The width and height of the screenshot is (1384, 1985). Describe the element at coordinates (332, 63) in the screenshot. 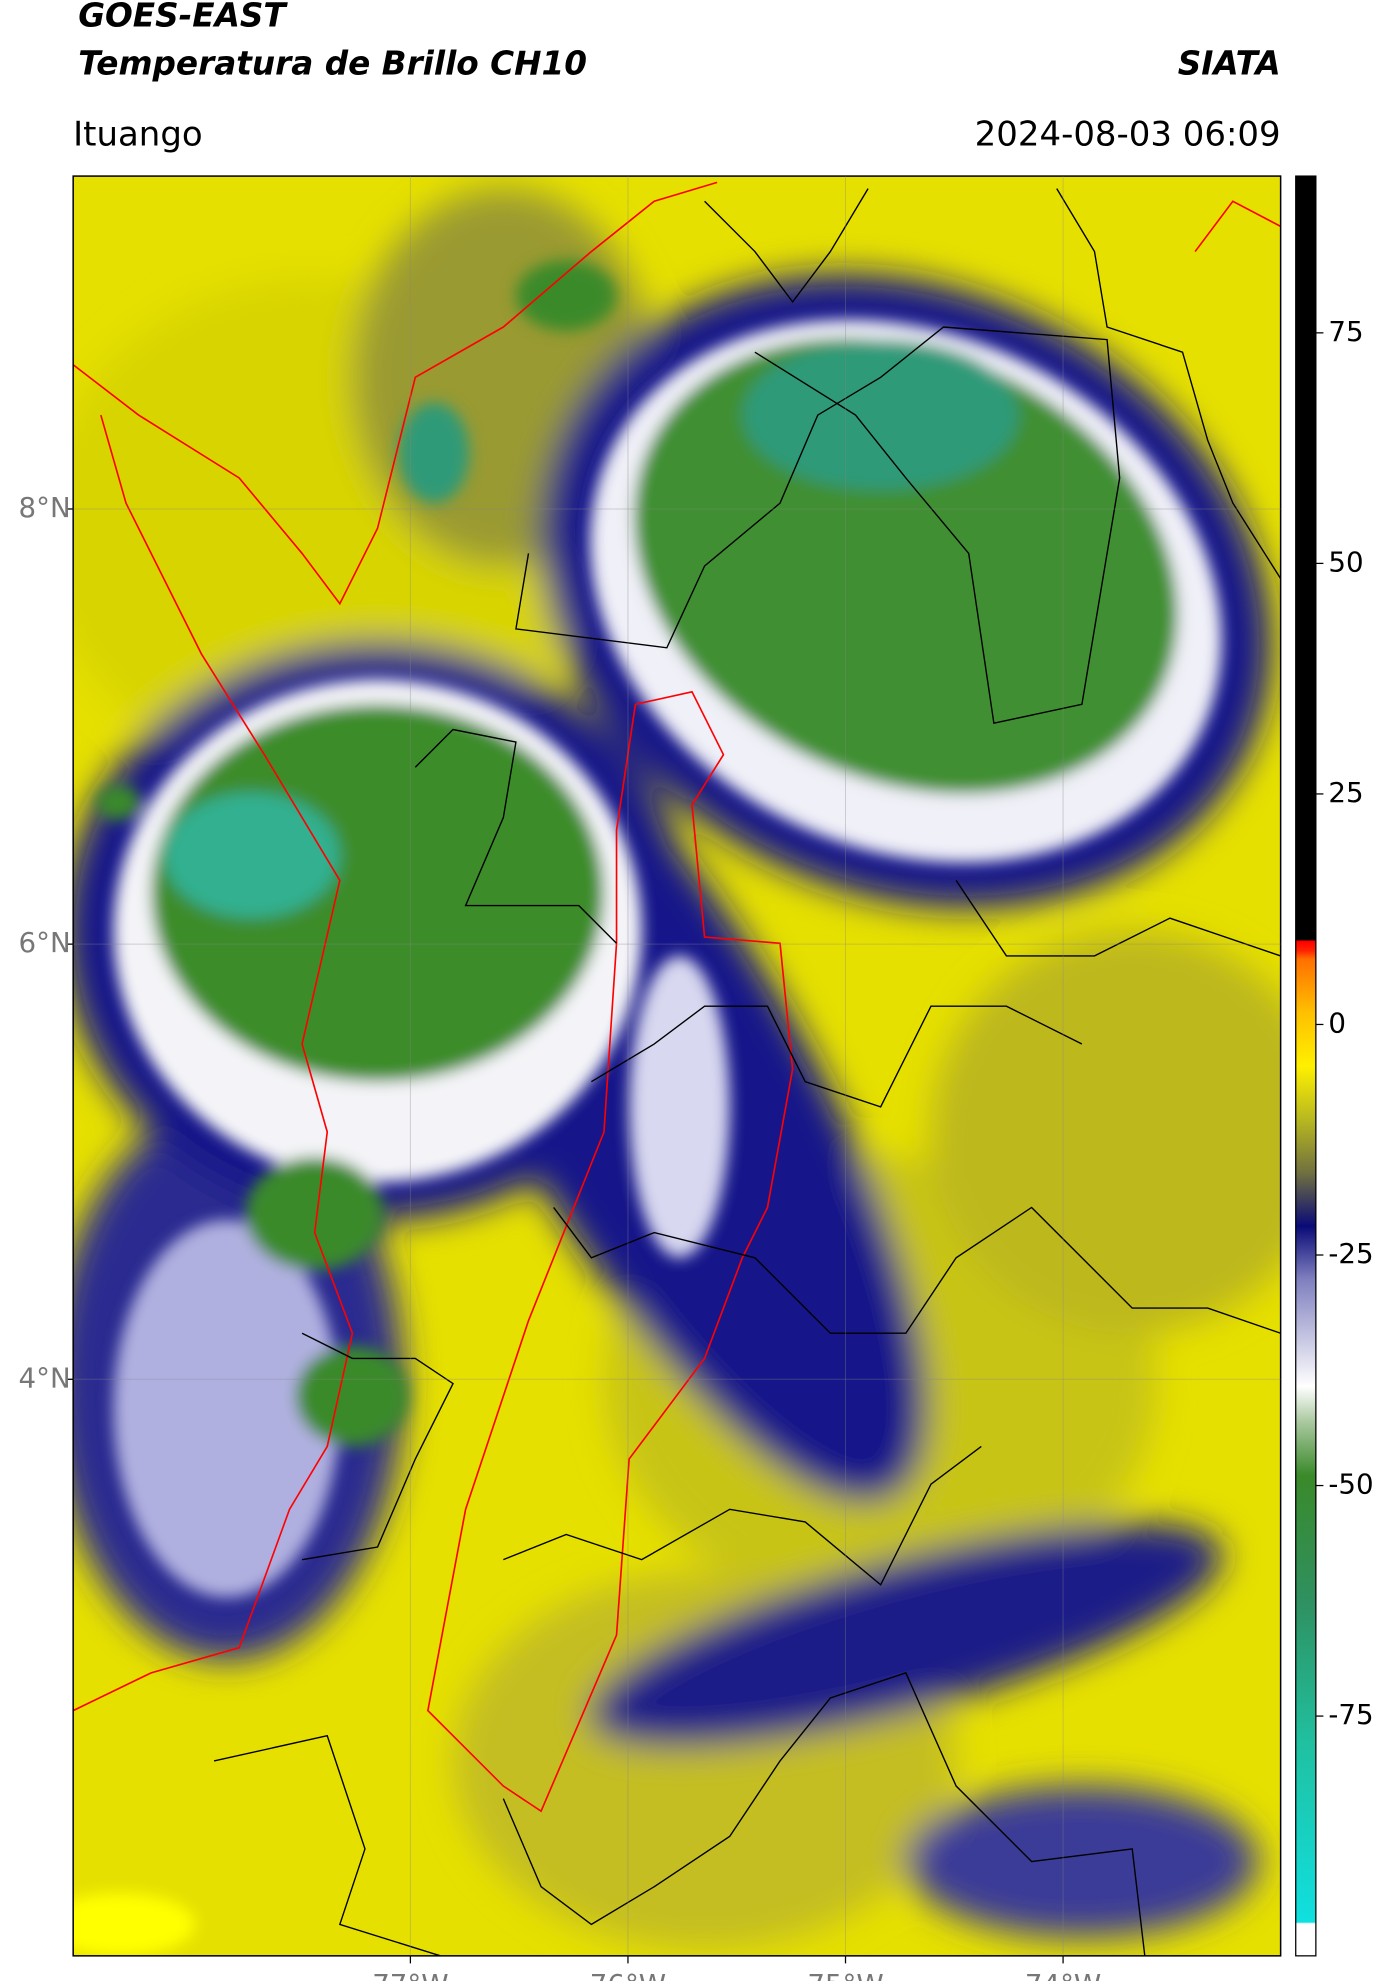

I see `product: Temperatura de Brillo CH10` at that location.